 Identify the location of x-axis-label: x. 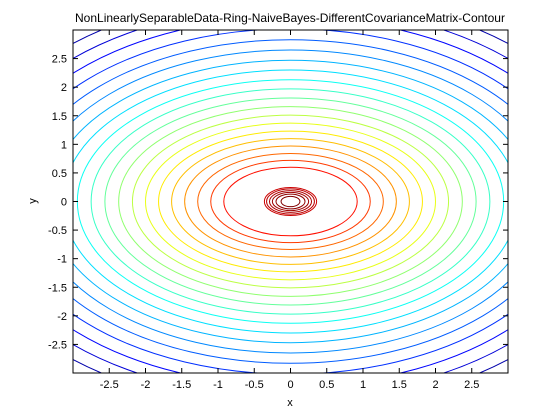
(290, 403).